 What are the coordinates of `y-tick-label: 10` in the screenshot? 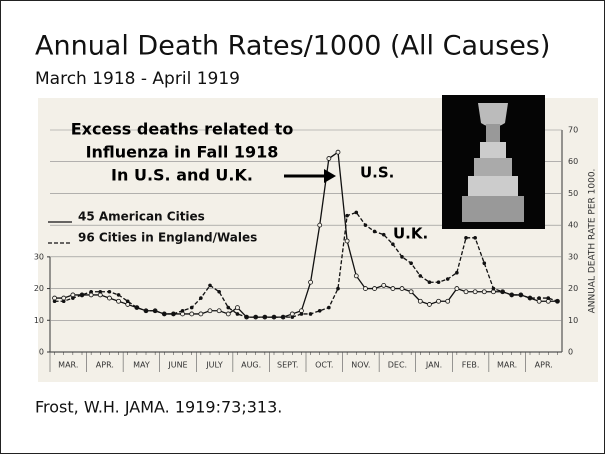 It's located at (39, 320).